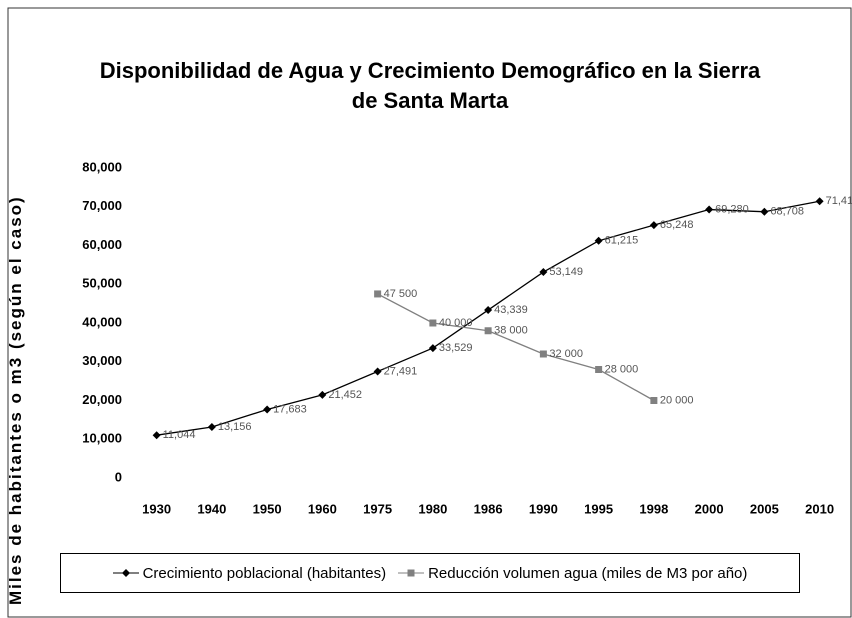 The height and width of the screenshot is (618, 852). I want to click on x-tick-label: 1975, so click(377, 508).